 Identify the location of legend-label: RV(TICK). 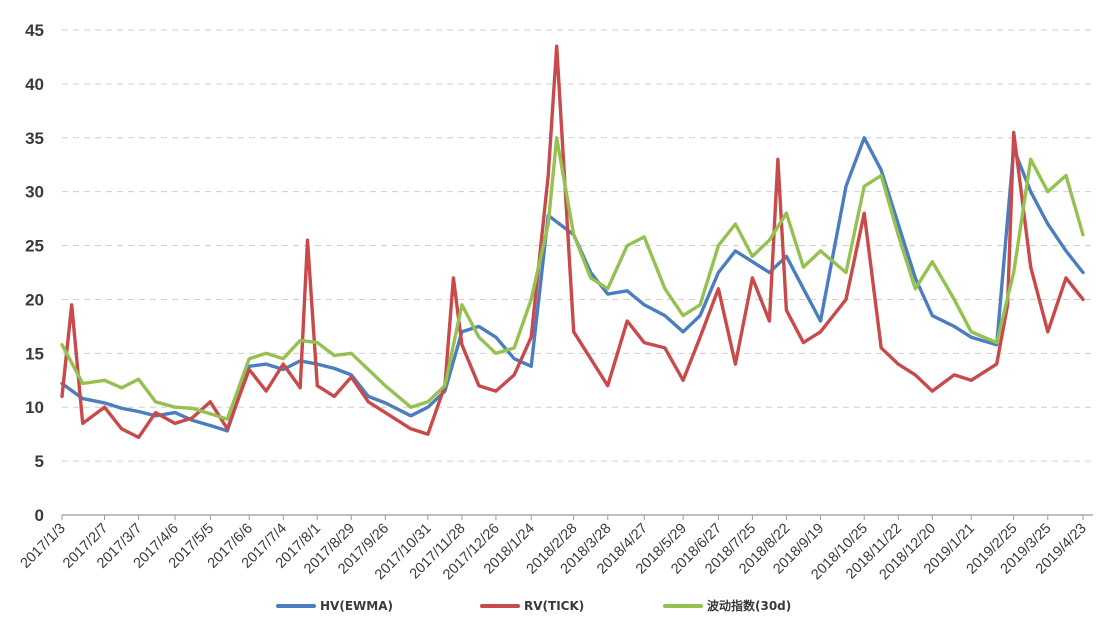
(554, 606).